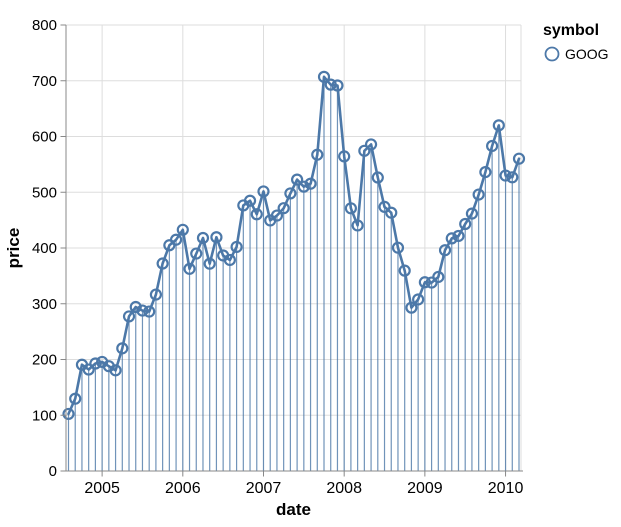 Image resolution: width=621 pixels, height=527 pixels. What do you see at coordinates (264, 488) in the screenshot?
I see `x-tick-label: 2007` at bounding box center [264, 488].